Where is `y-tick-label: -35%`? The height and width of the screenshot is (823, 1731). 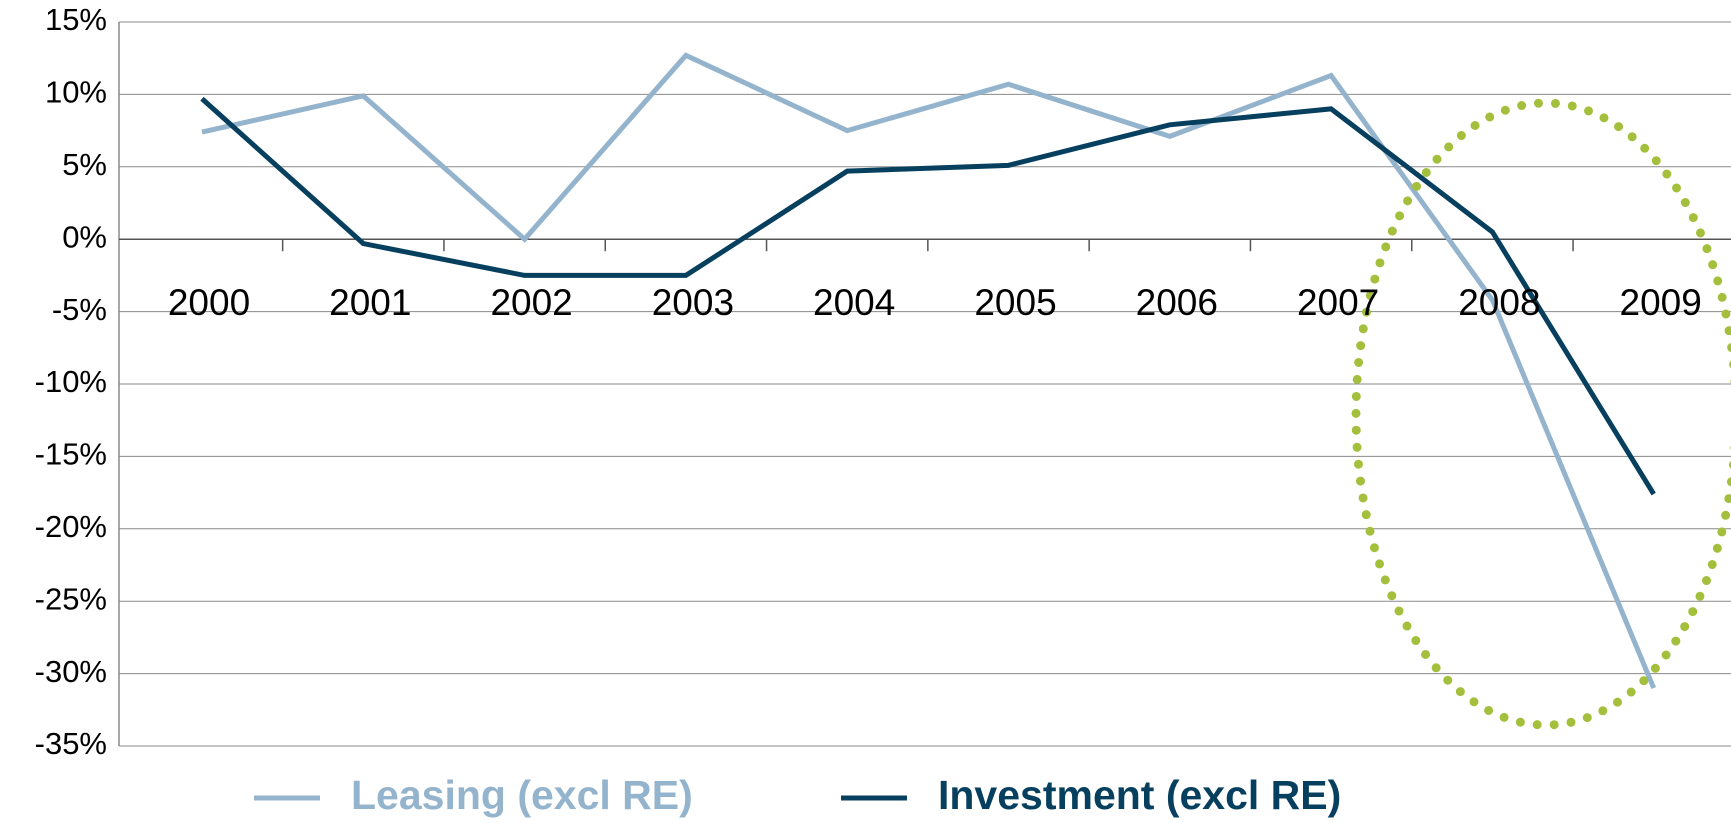
y-tick-label: -35% is located at coordinates (71, 743).